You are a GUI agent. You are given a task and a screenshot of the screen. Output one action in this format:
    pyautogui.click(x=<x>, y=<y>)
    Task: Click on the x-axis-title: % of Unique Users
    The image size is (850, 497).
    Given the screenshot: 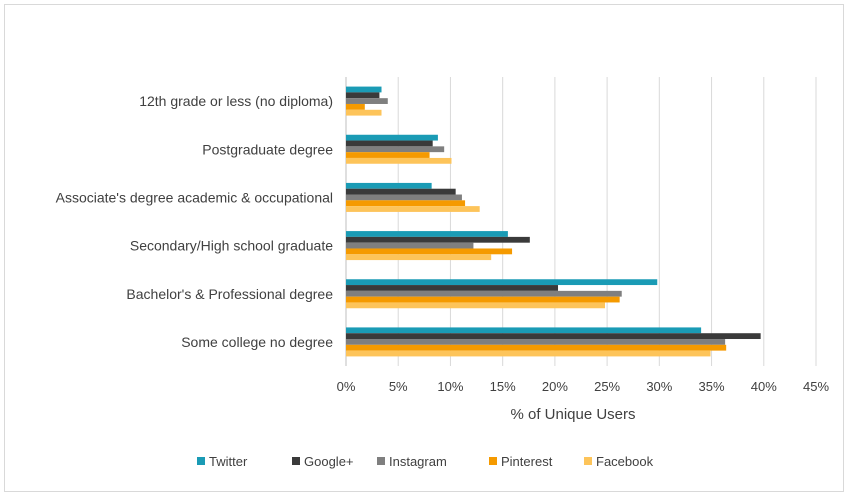 What is the action you would take?
    pyautogui.click(x=572, y=414)
    